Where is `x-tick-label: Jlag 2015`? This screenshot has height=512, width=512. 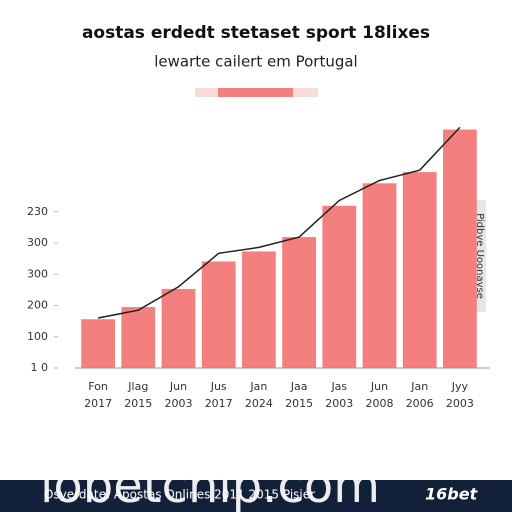 x-tick-label: Jlag 2015 is located at coordinates (138, 395).